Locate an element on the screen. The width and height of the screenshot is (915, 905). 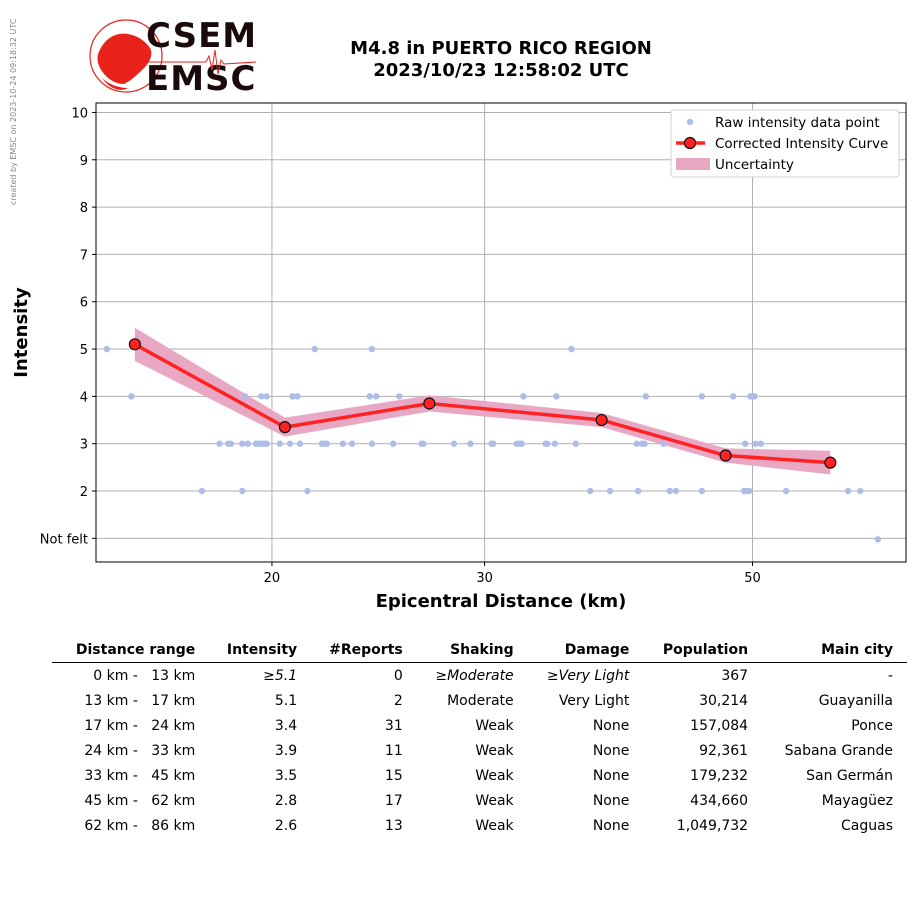
table-cell-intensity: 2.8 is located at coordinates (286, 800).